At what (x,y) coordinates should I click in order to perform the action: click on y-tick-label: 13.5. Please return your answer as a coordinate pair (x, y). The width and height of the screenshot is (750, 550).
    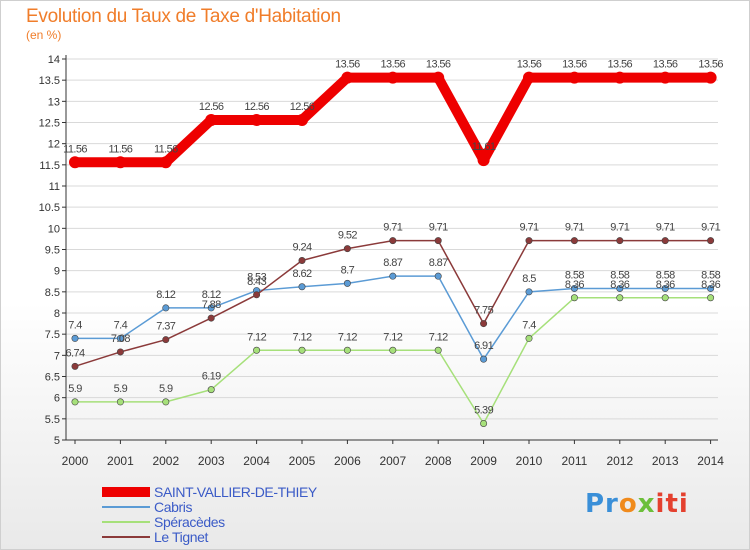
    Looking at the image, I should click on (49, 81).